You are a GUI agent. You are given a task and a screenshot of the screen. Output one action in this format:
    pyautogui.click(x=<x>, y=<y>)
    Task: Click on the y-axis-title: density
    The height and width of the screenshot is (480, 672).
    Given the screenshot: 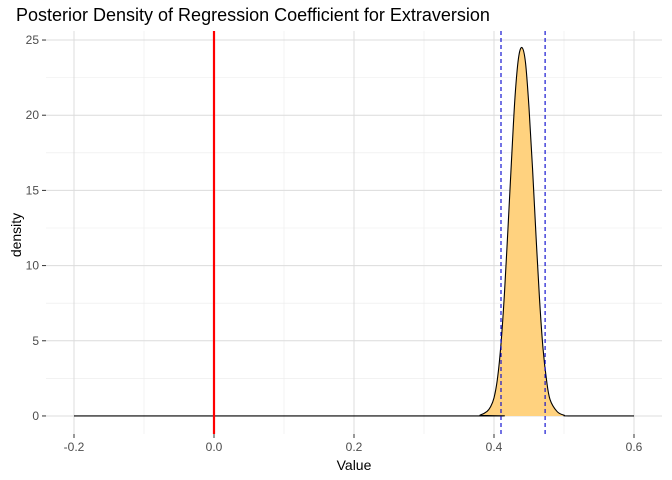 What is the action you would take?
    pyautogui.click(x=16, y=235)
    